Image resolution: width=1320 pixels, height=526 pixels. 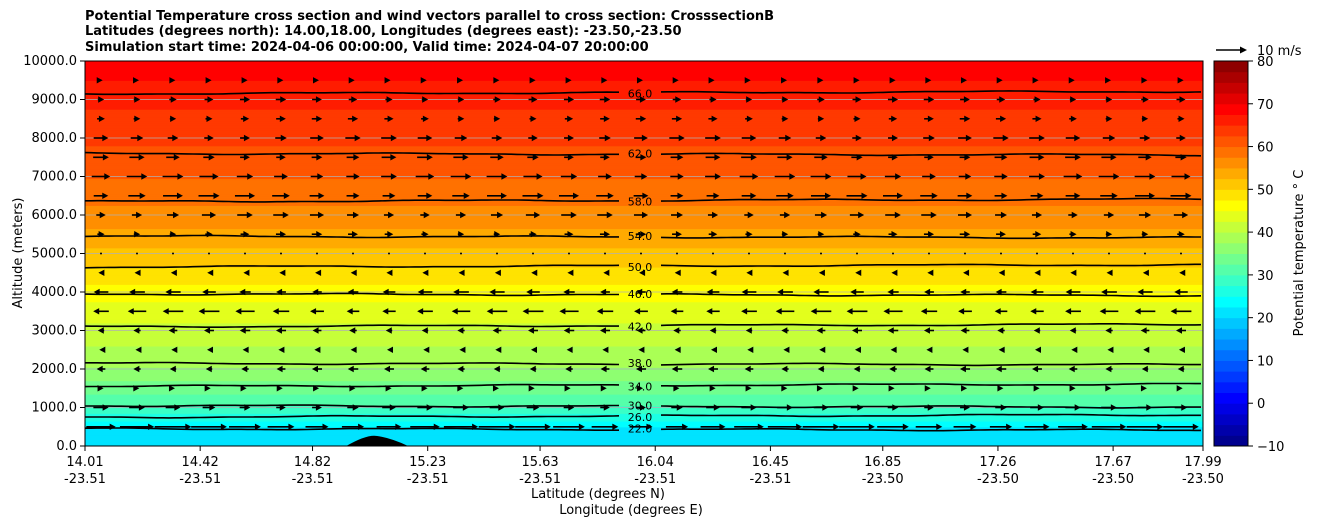 I want to click on x-tick-label-lat: 17.26, so click(x=997, y=462).